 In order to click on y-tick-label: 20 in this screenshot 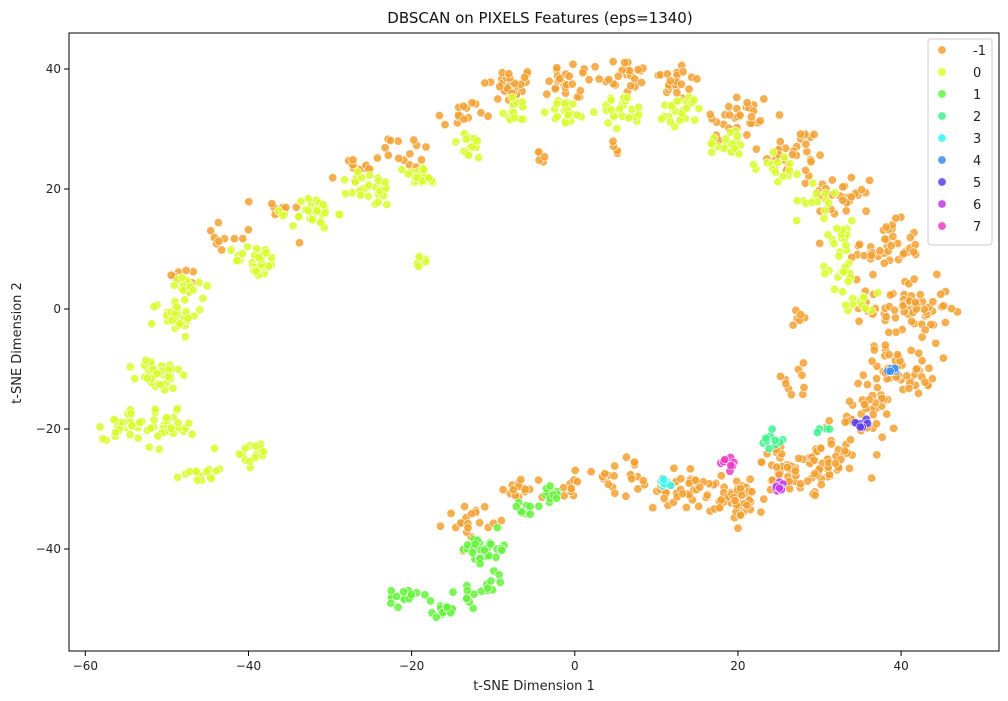, I will do `click(53, 189)`.